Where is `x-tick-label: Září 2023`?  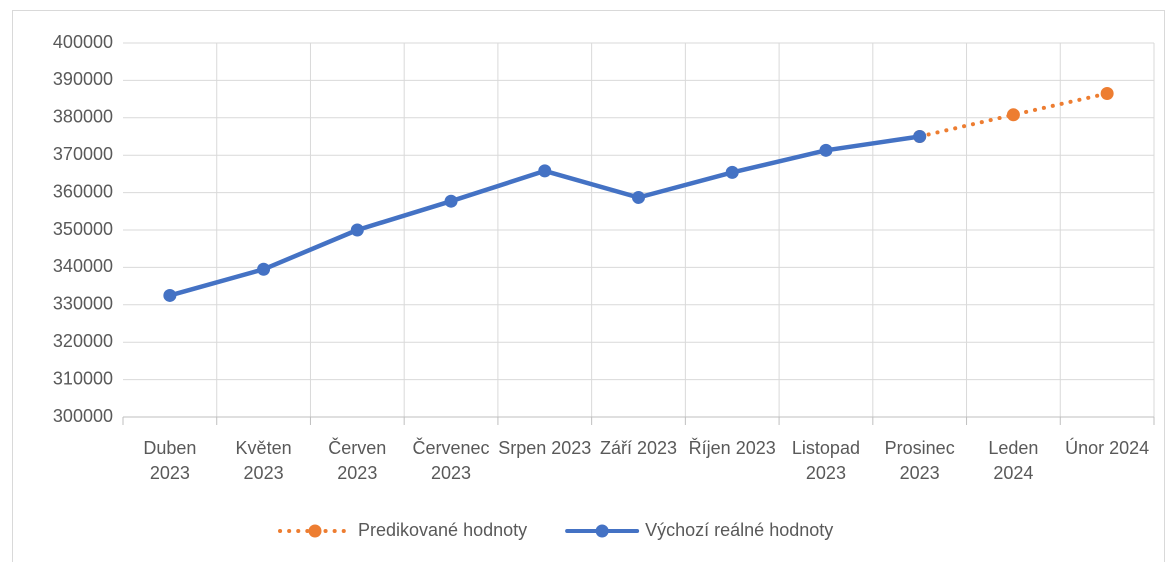 x-tick-label: Září 2023 is located at coordinates (638, 448).